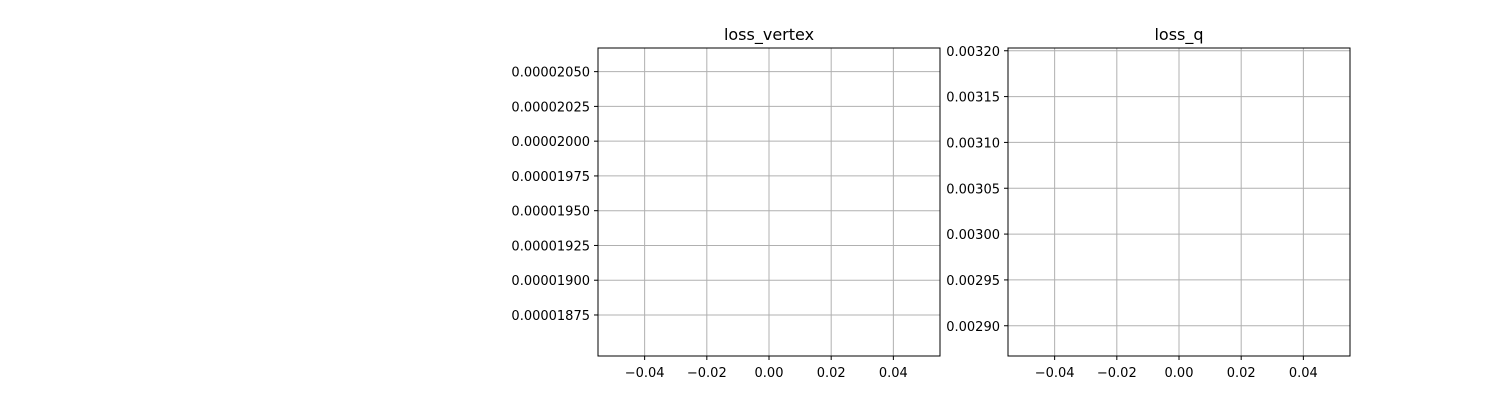 The image size is (1500, 400). Describe the element at coordinates (550, 107) in the screenshot. I see `y-tick-label: 0.00002025` at that location.